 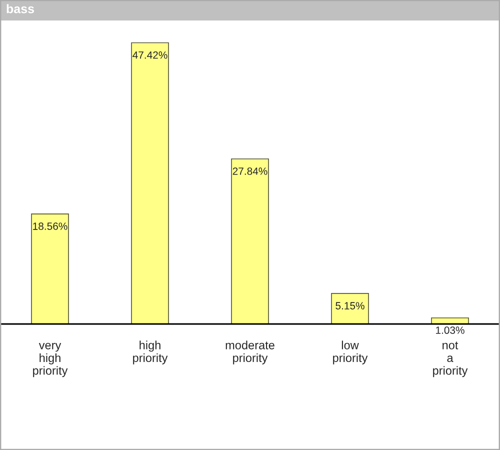 What do you see at coordinates (150, 55) in the screenshot?
I see `data-label: 47.42%` at bounding box center [150, 55].